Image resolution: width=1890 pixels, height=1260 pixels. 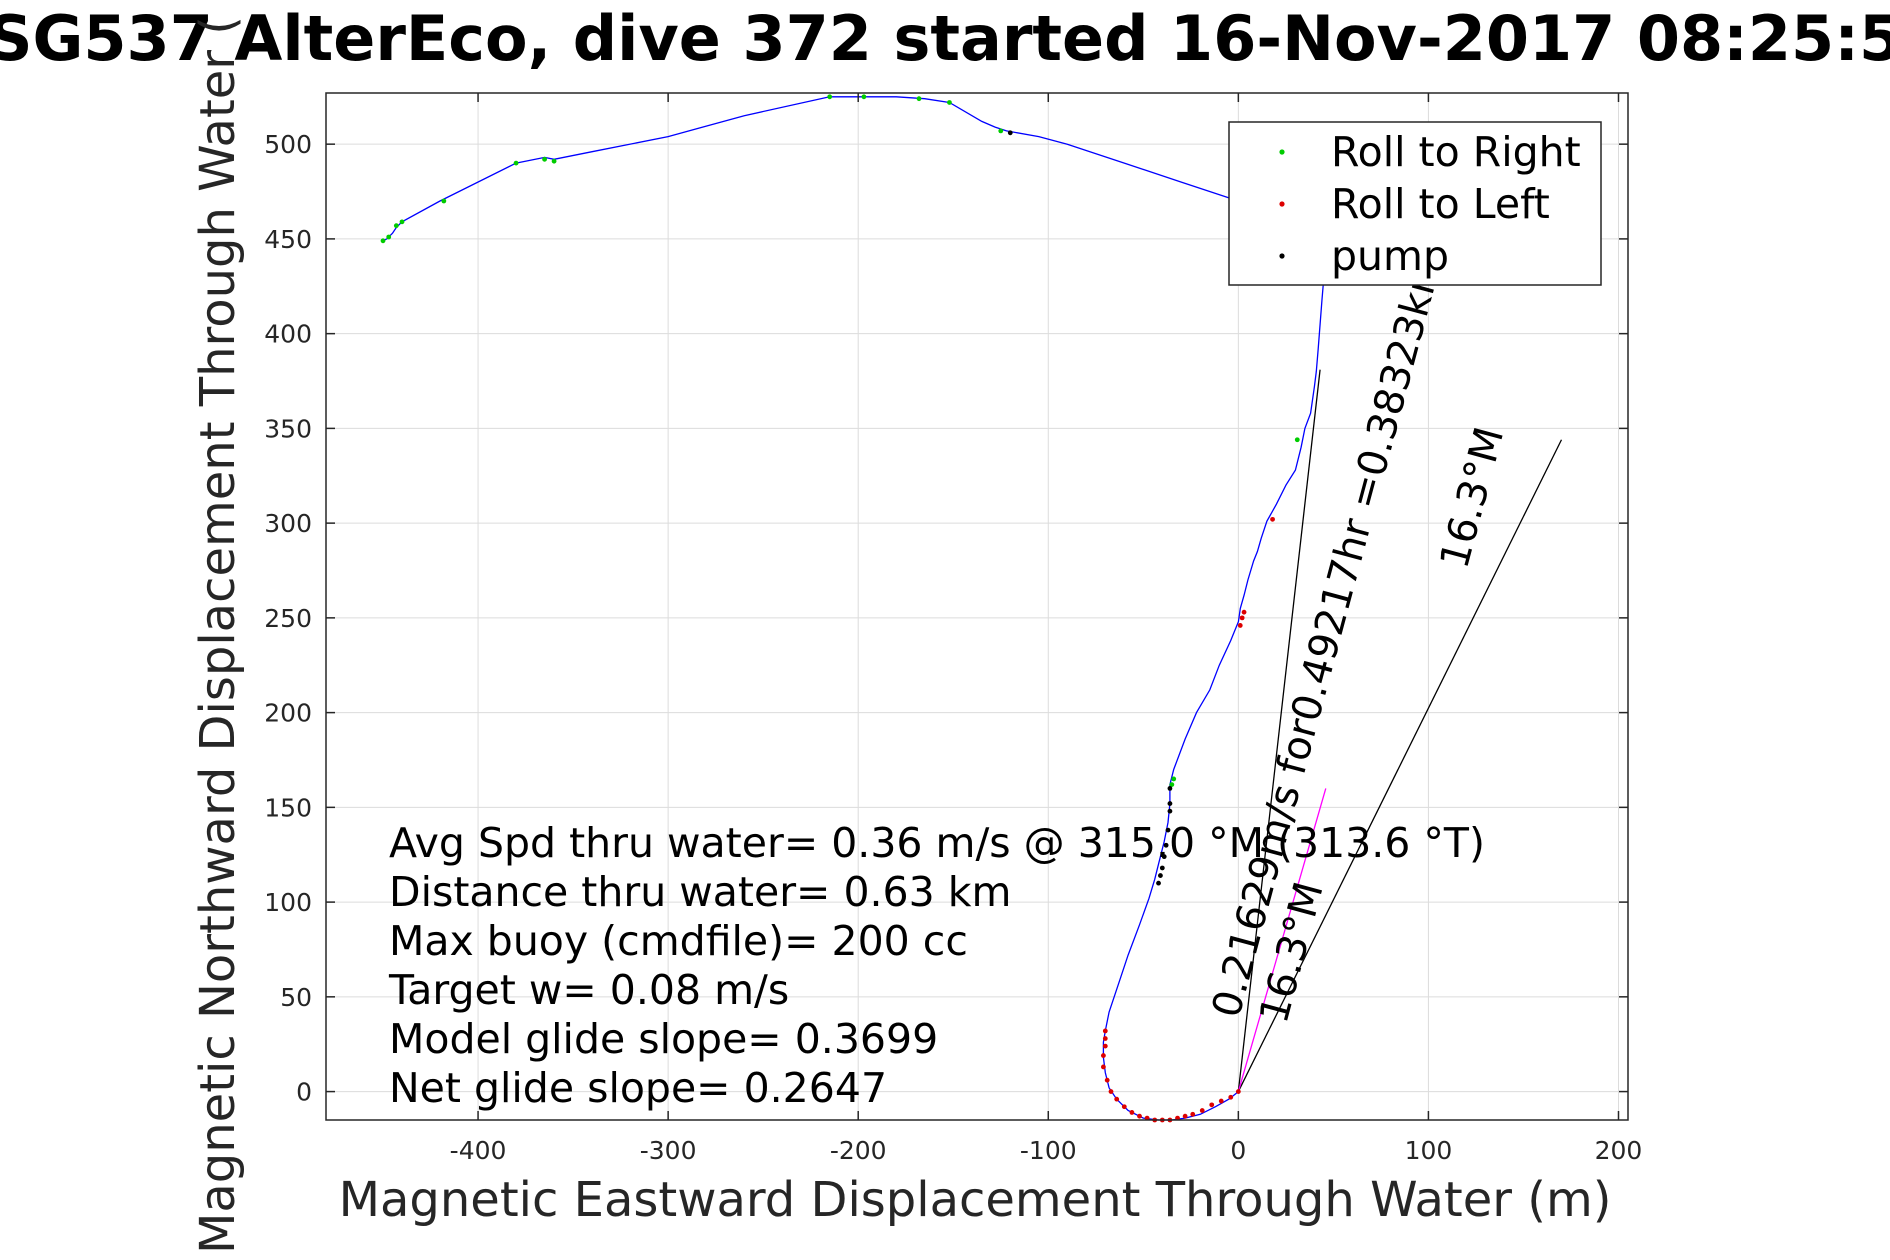 What do you see at coordinates (1390, 256) in the screenshot?
I see `legend-label-pump: pump` at bounding box center [1390, 256].